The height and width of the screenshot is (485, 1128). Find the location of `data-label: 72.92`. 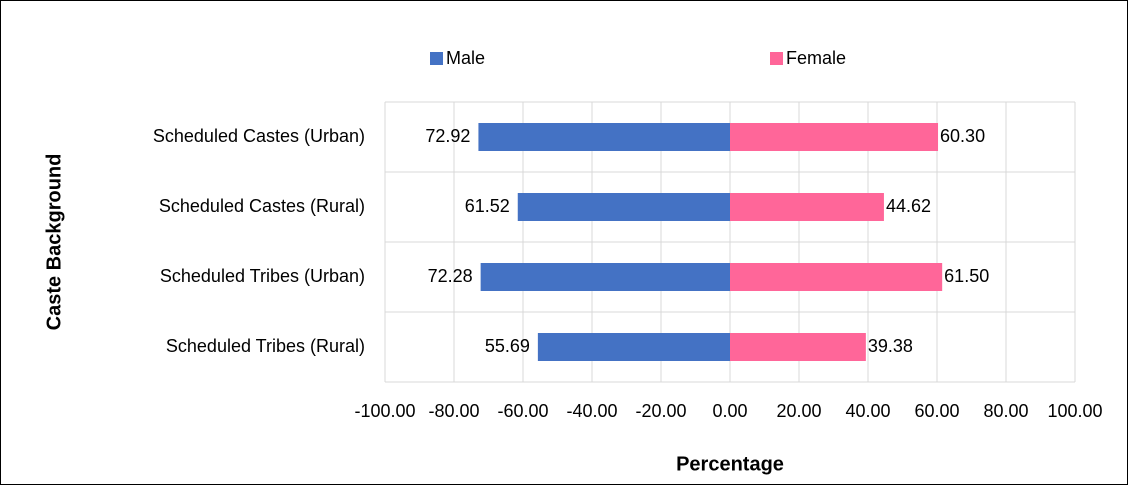

data-label: 72.92 is located at coordinates (447, 136).